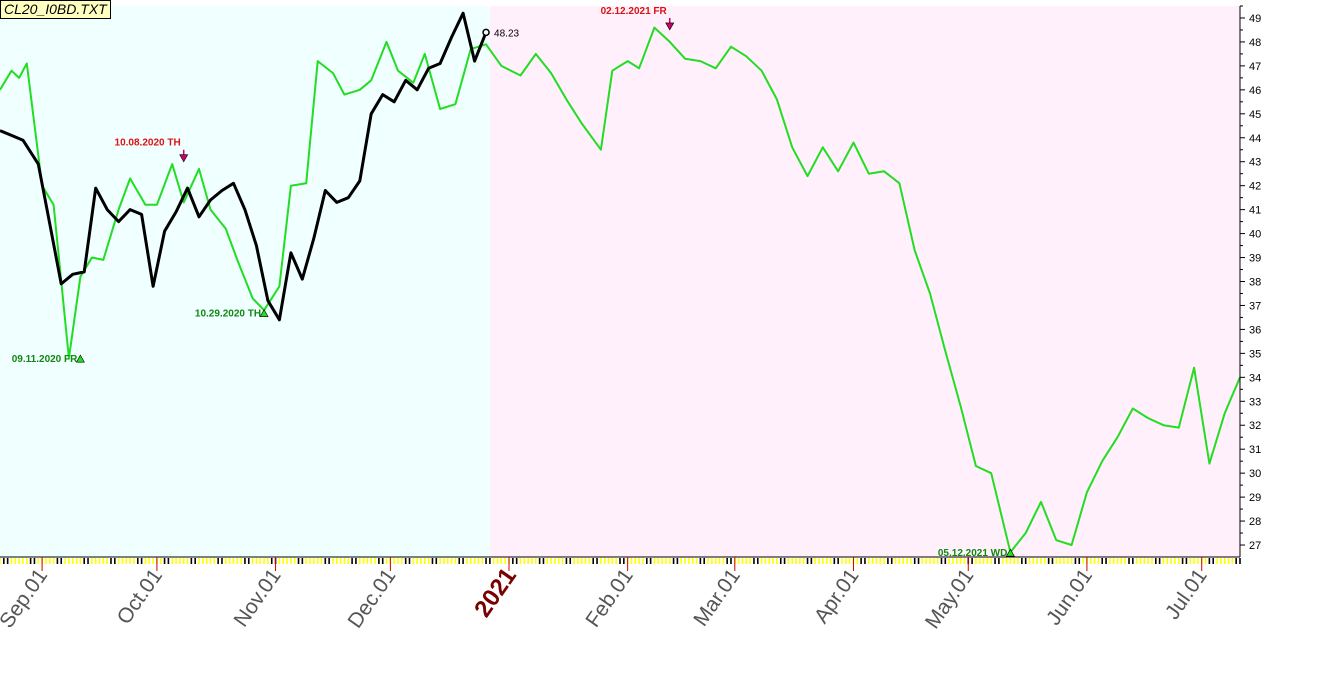 Image resolution: width=1319 pixels, height=689 pixels. I want to click on x-tick-label: Oct.01, so click(140, 597).